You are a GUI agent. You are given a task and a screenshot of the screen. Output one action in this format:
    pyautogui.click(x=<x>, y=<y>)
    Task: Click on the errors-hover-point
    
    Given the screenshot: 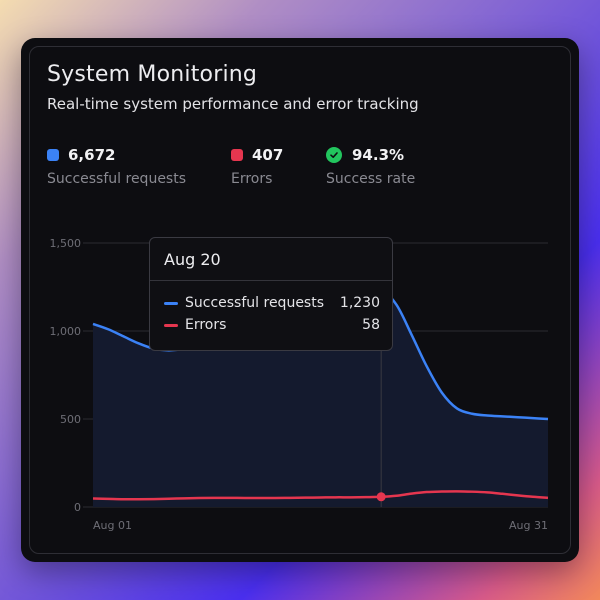 What is the action you would take?
    pyautogui.click(x=381, y=497)
    